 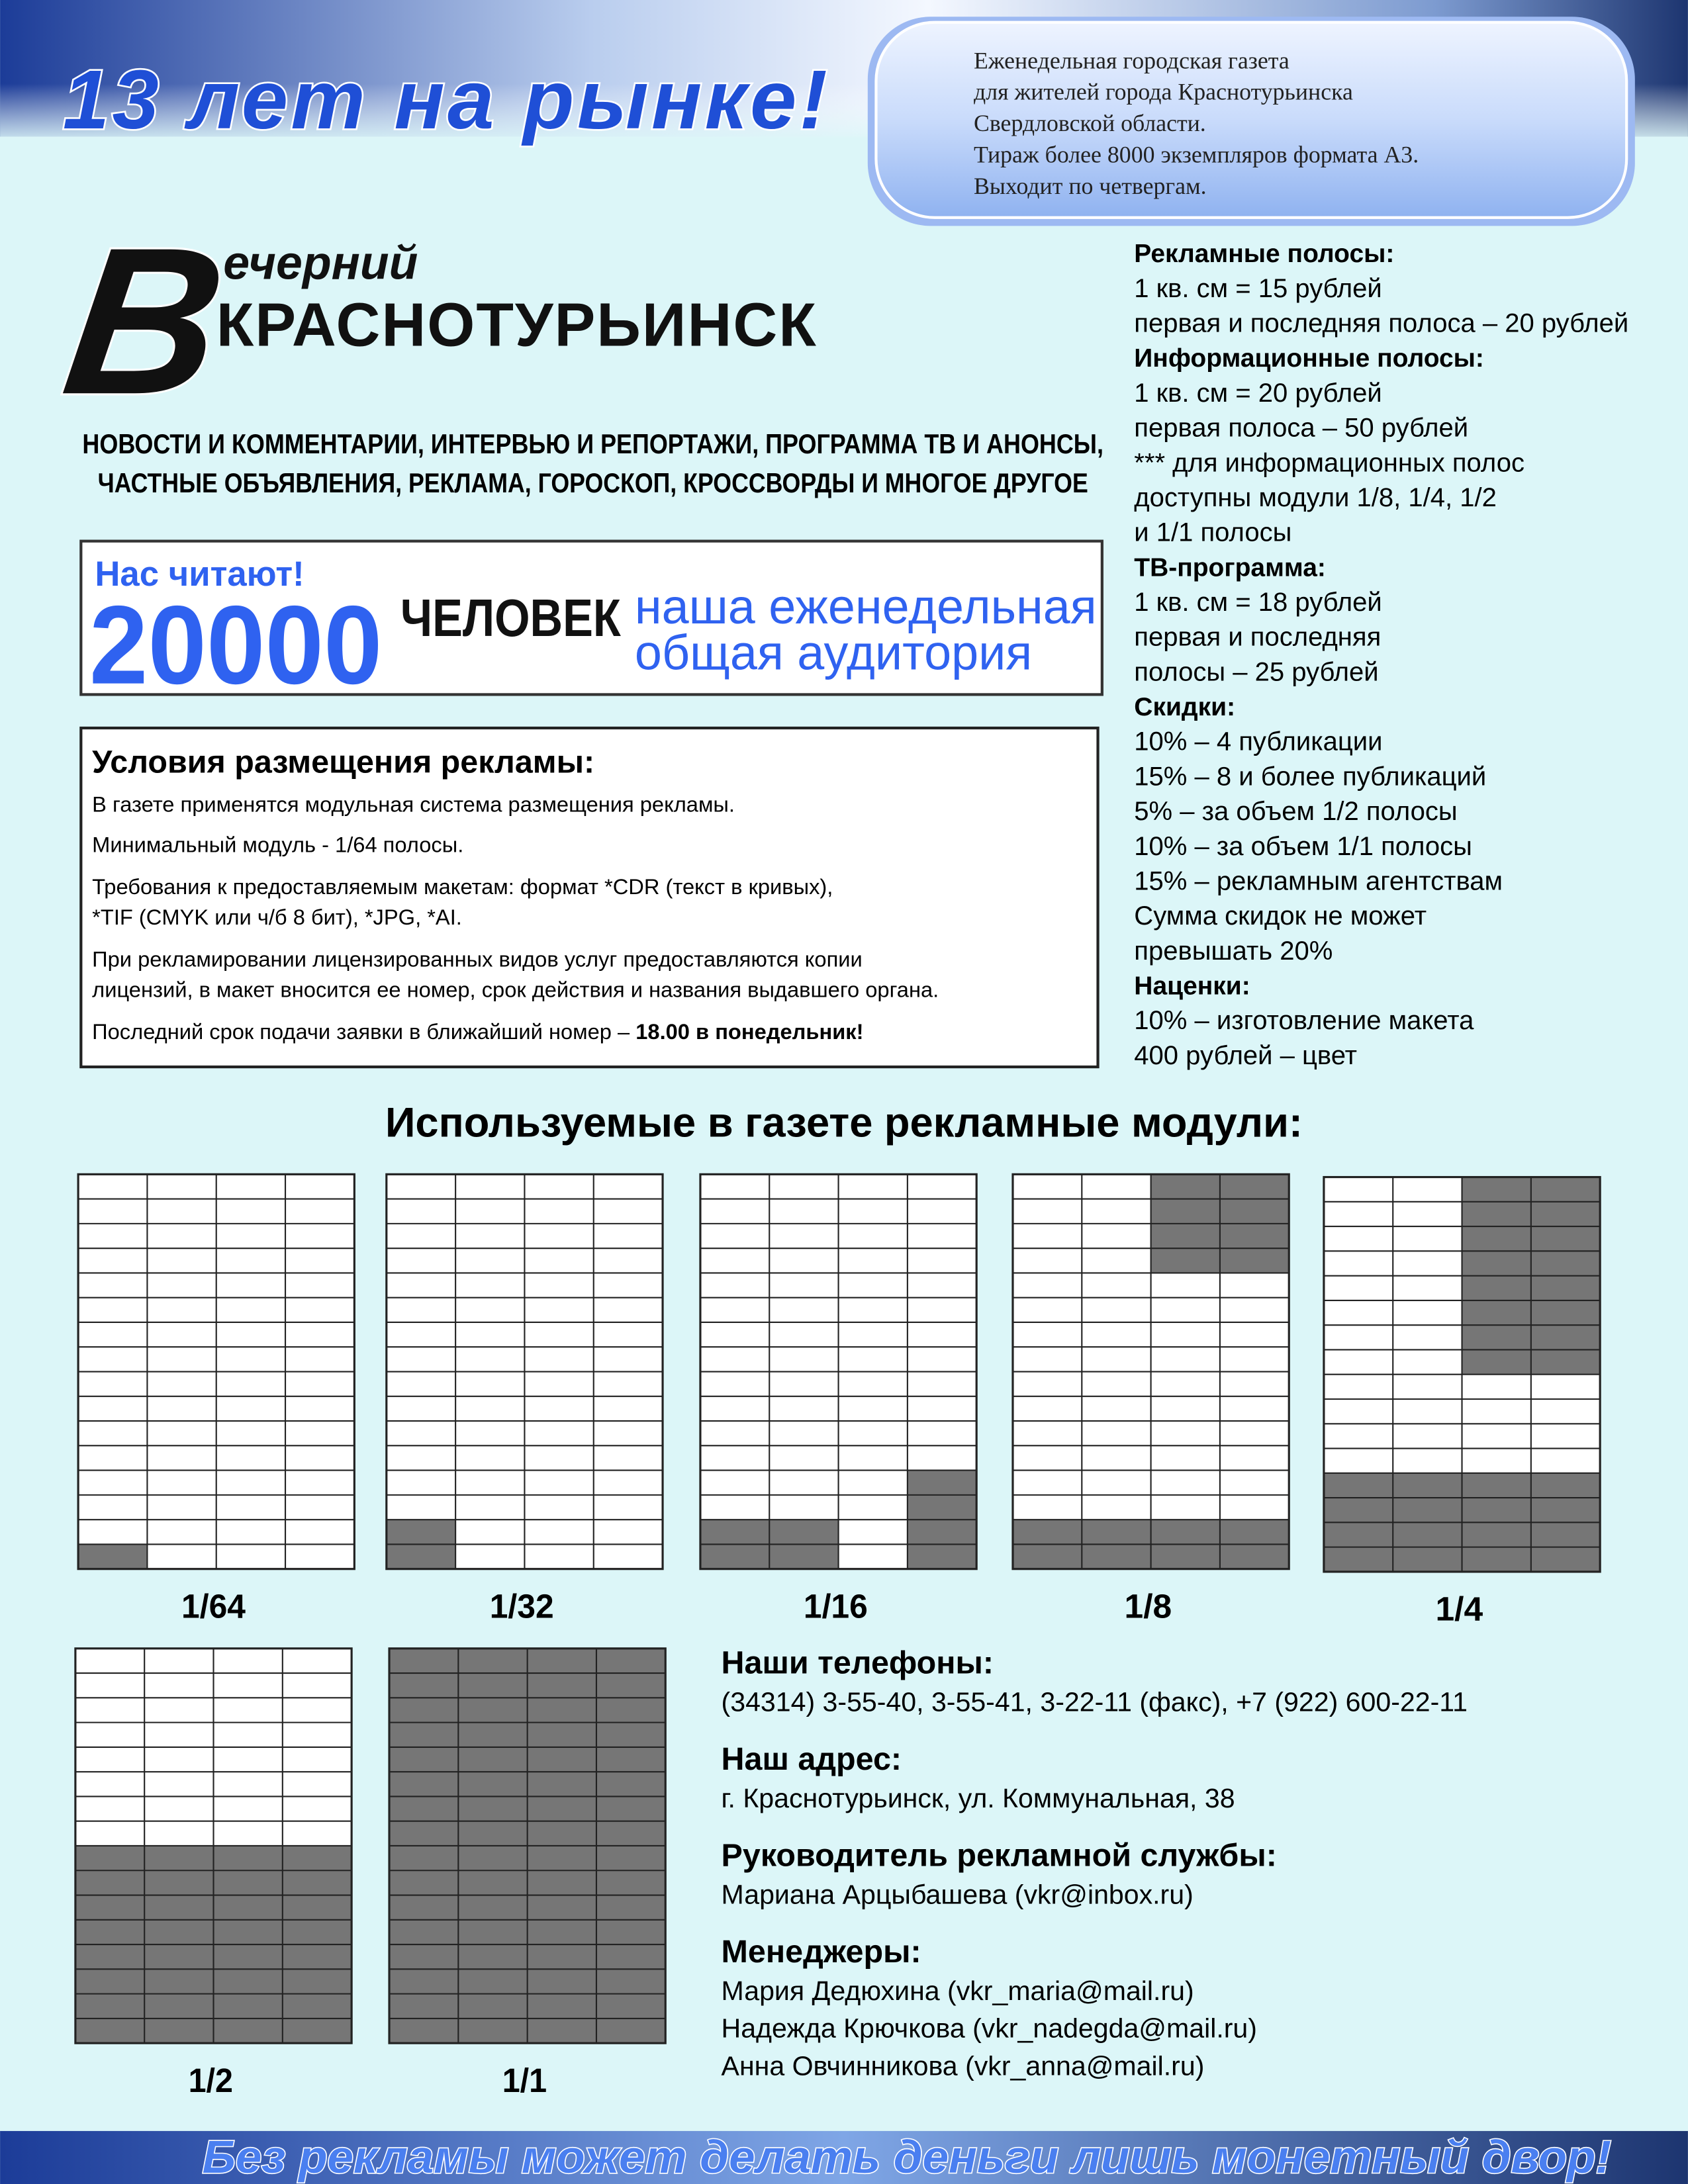 What do you see at coordinates (1230, 567) in the screenshot?
I see `price-heading: ТВ-программа:` at bounding box center [1230, 567].